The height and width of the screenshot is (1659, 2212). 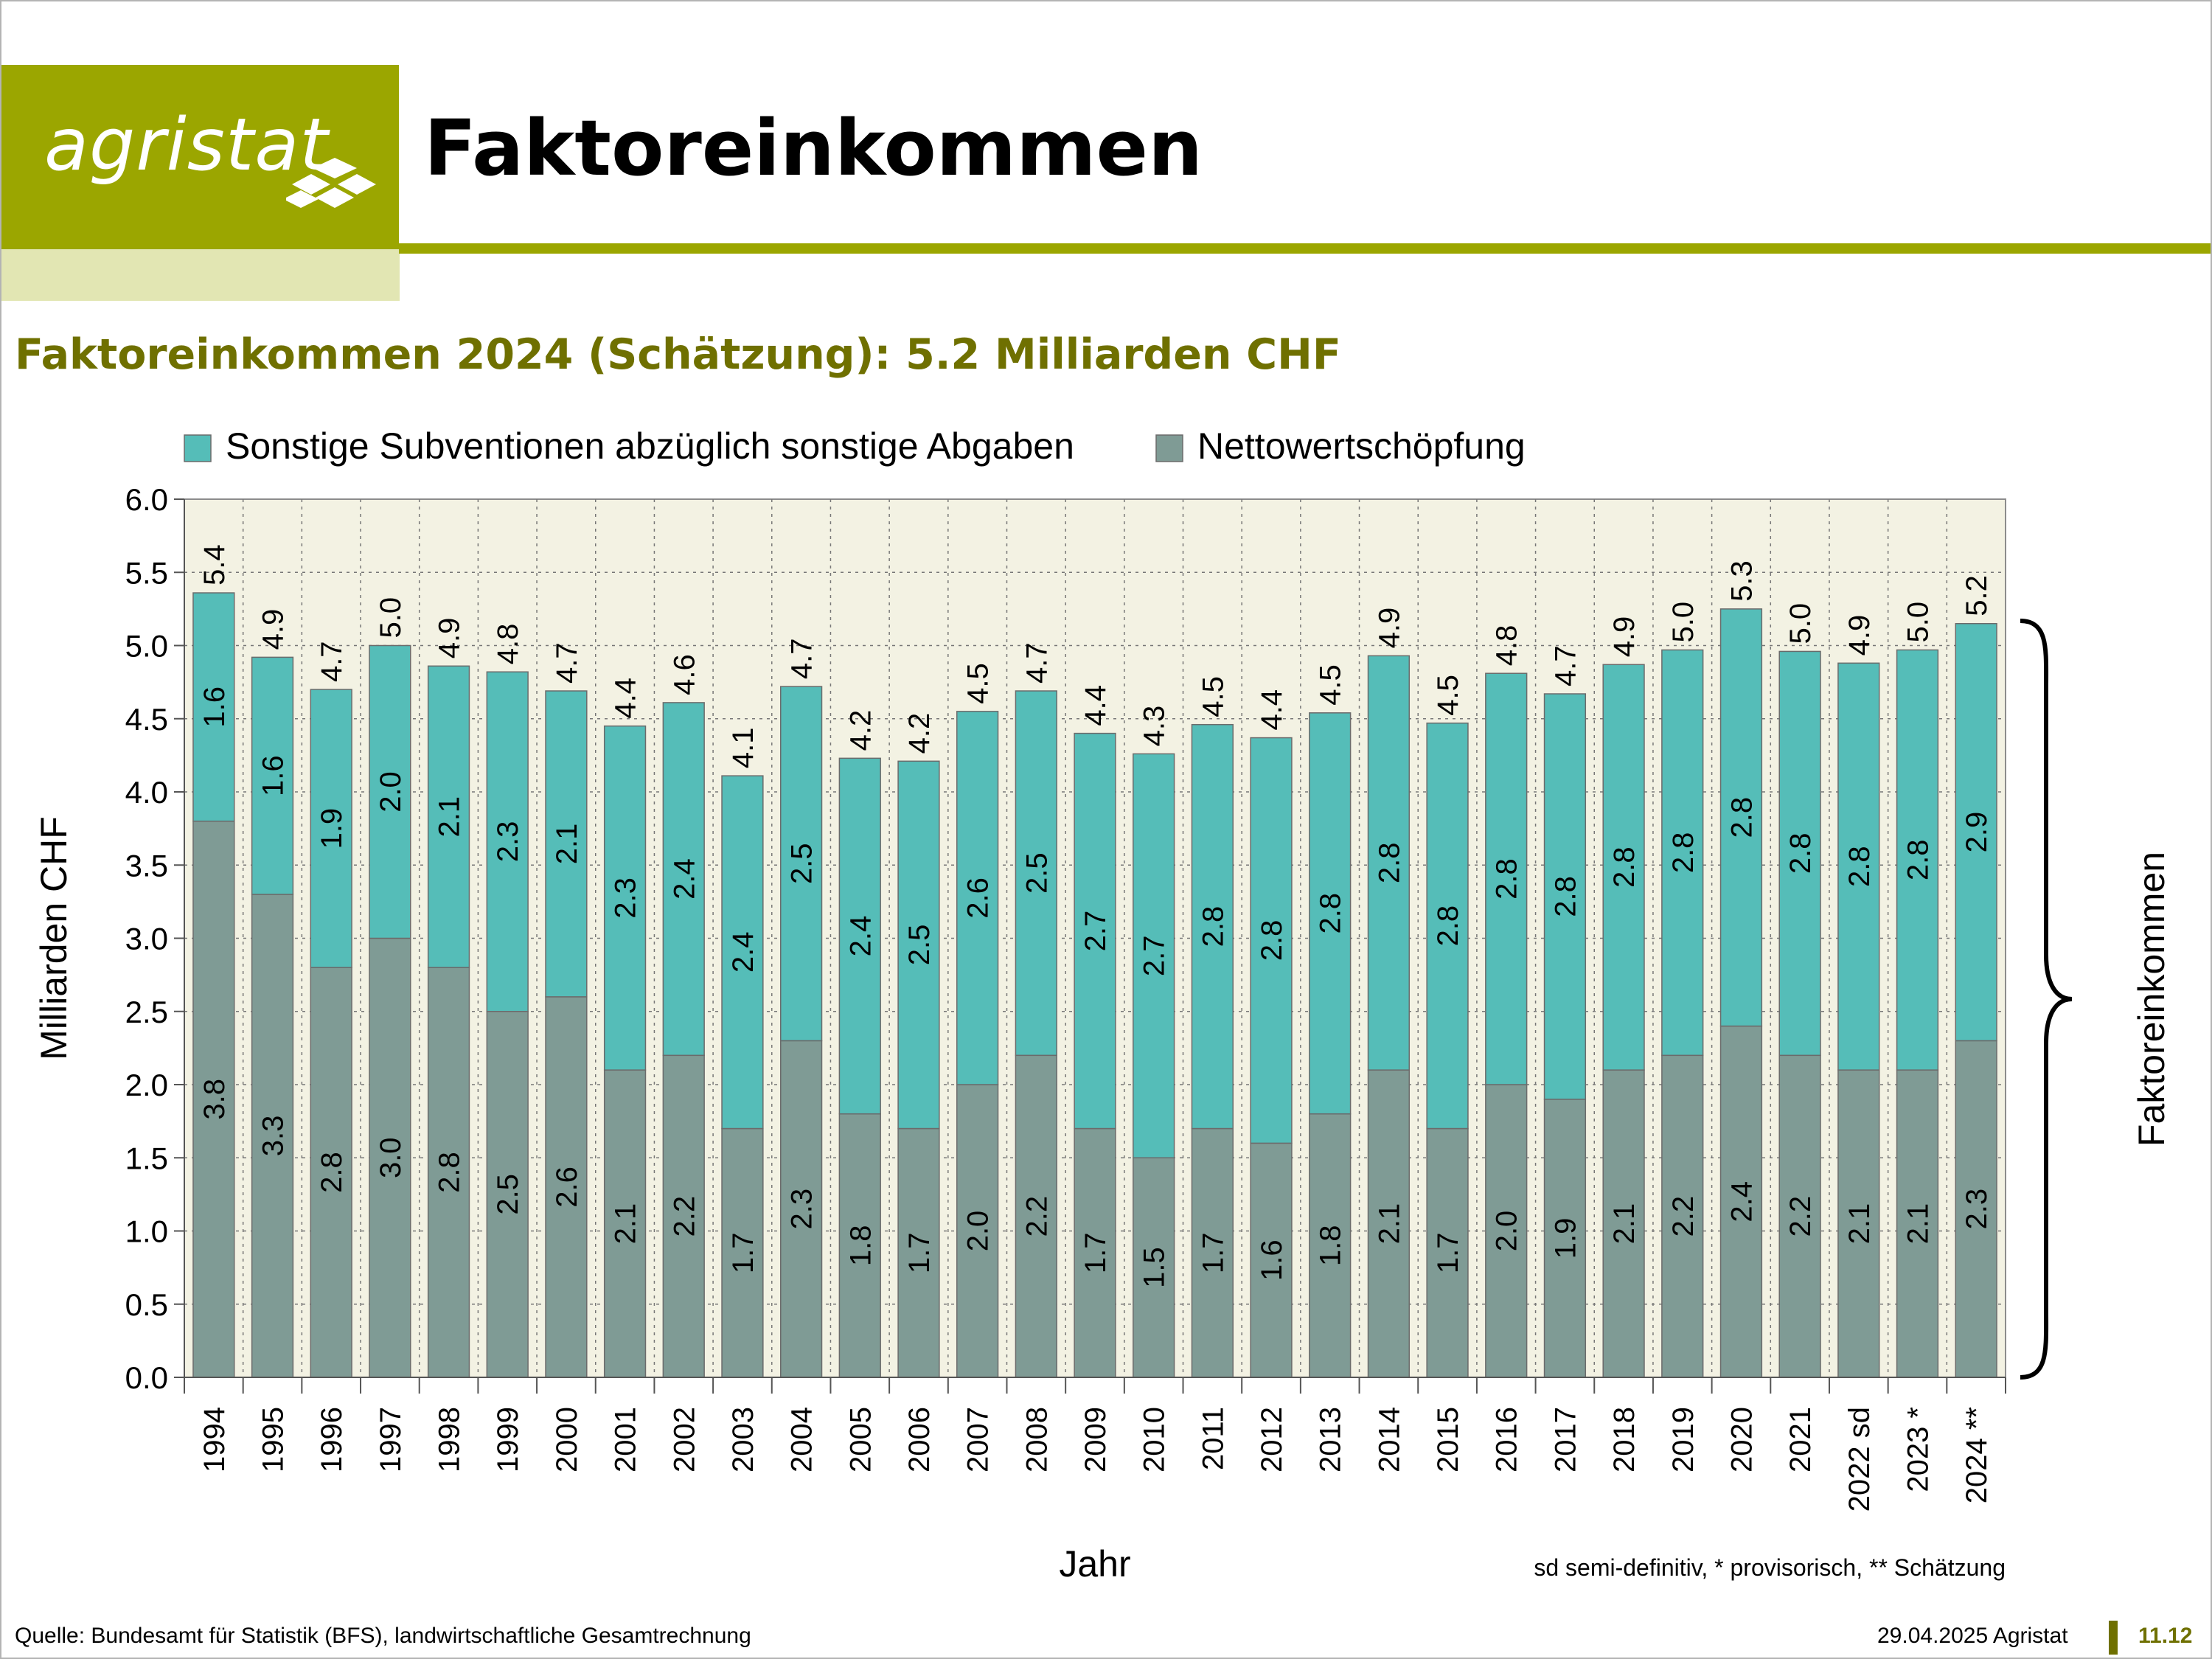 I want to click on legend-swatch-nettowertschoepfung, so click(x=1169, y=448).